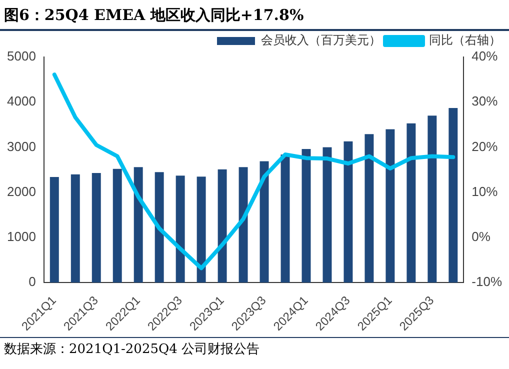 The width and height of the screenshot is (509, 369). What do you see at coordinates (481, 236) in the screenshot?
I see `y2-tick-label: 0%` at bounding box center [481, 236].